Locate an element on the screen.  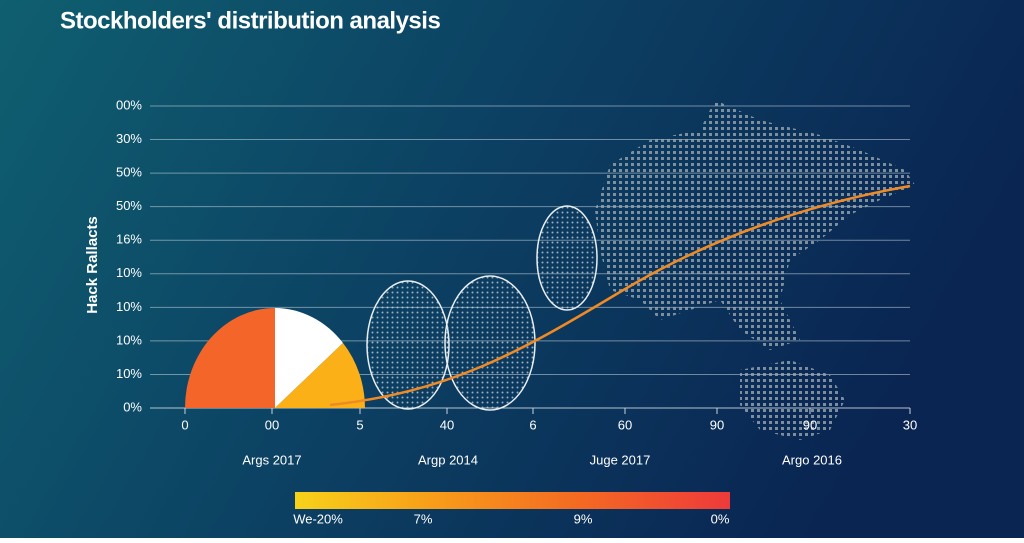
x-tick-label: 0 is located at coordinates (184, 424).